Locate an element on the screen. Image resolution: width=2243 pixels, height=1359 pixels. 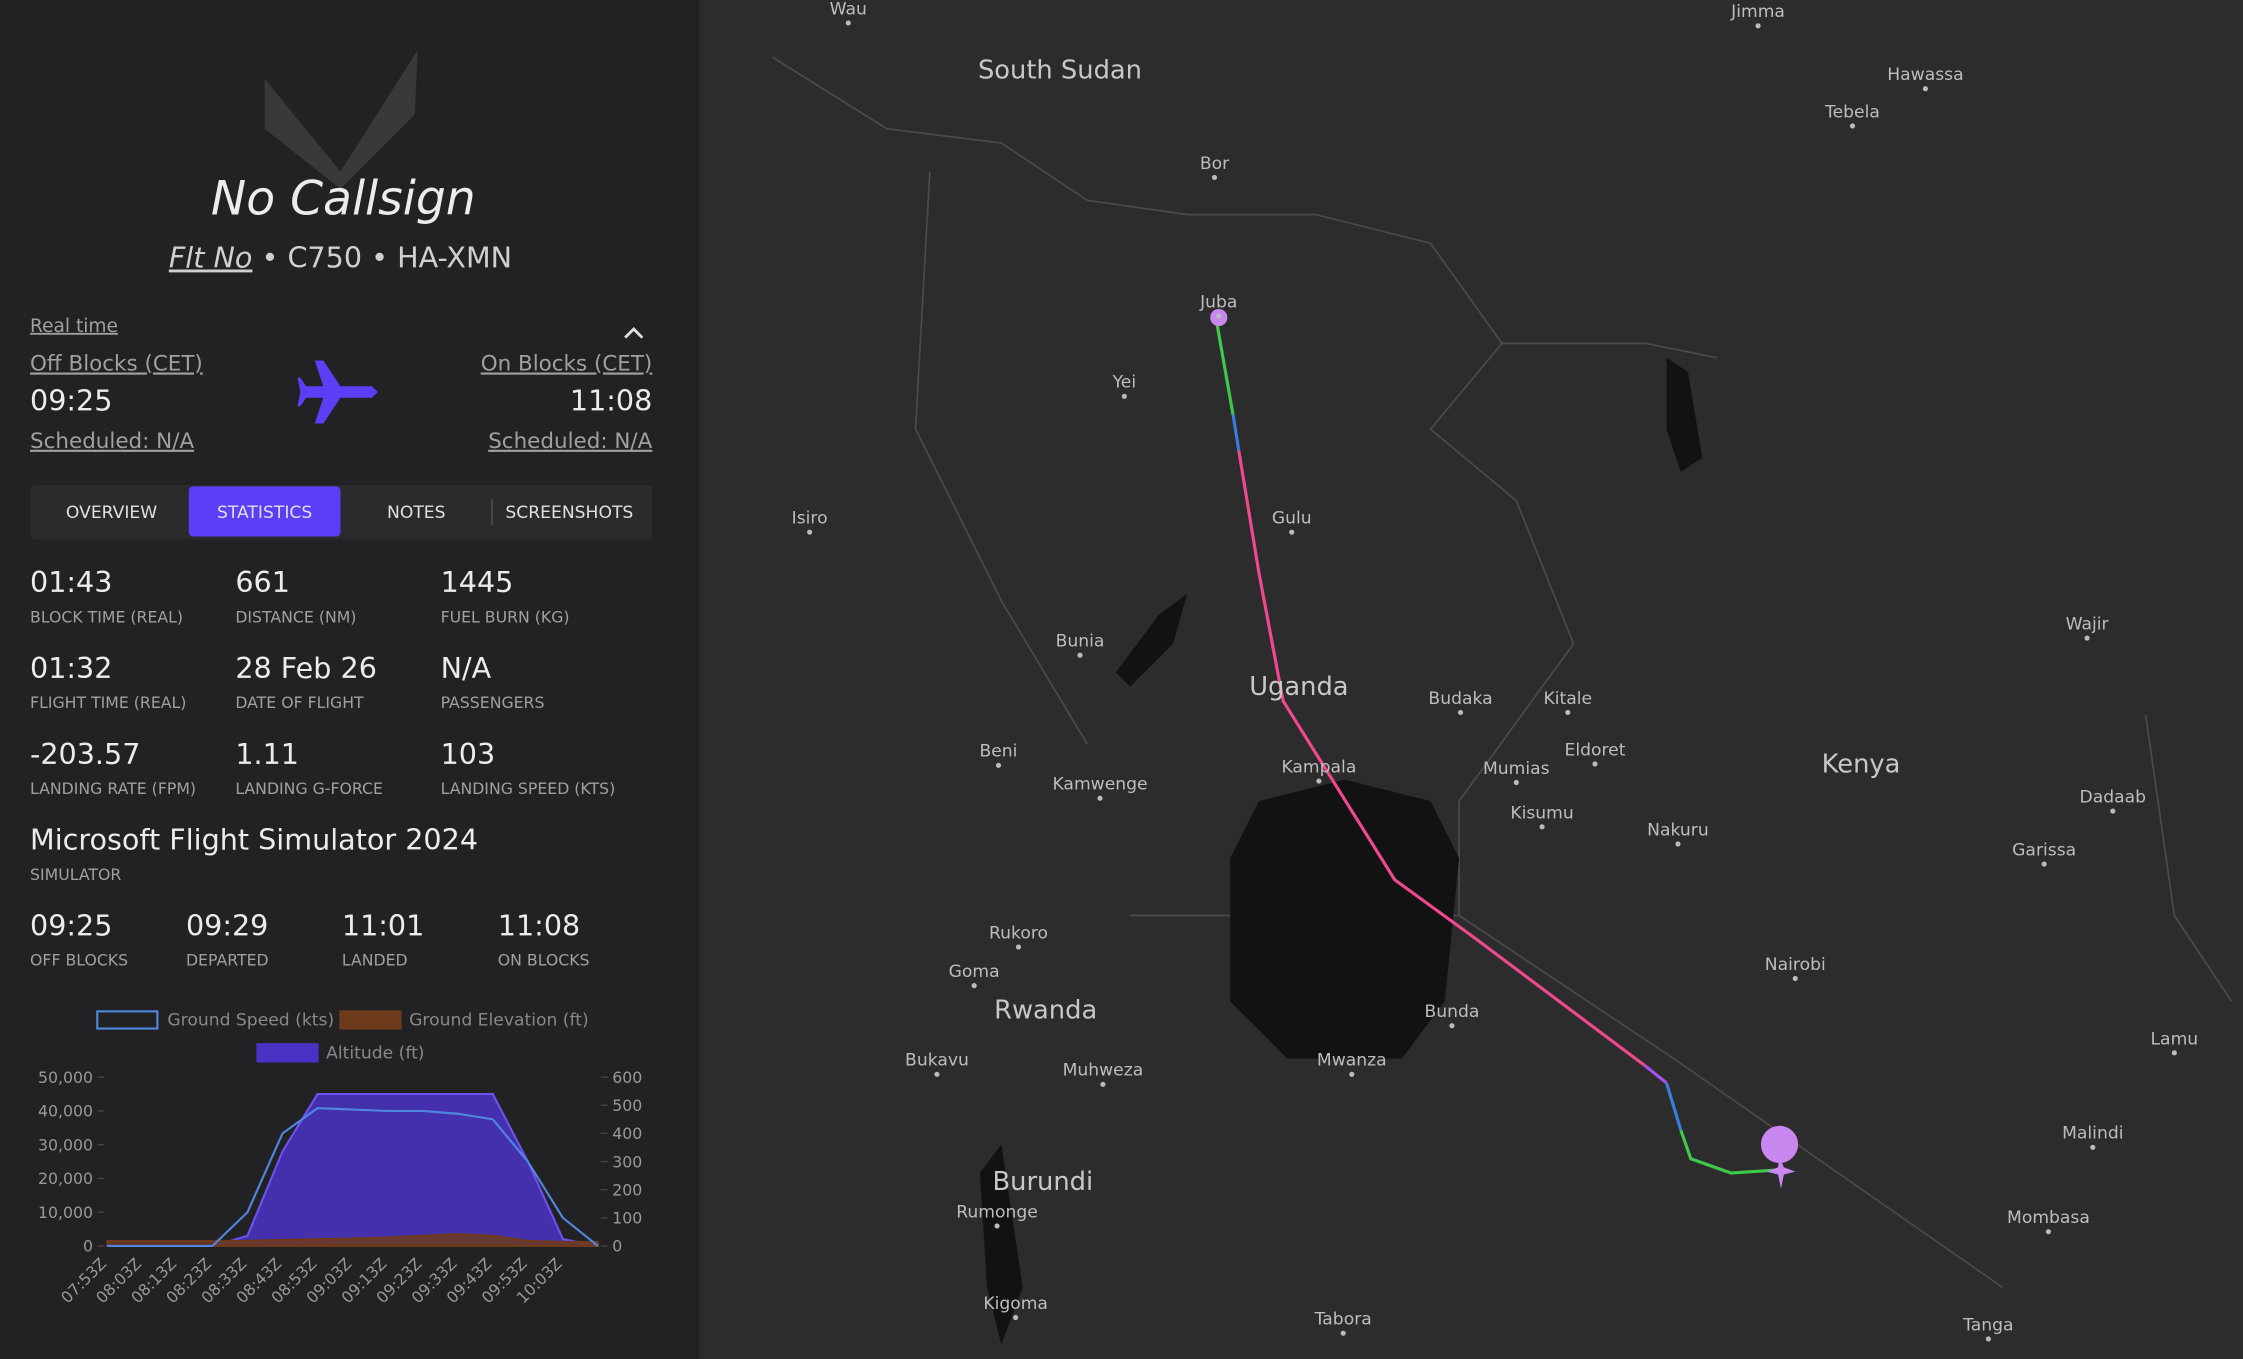
place: Budaka is located at coordinates (1460, 699).